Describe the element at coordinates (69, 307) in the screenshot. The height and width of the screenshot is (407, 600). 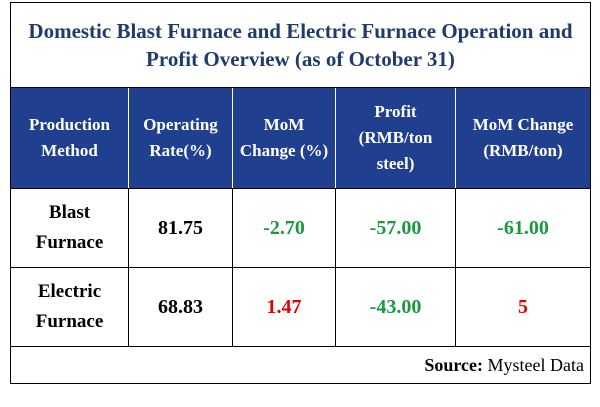
I see `method-cell: Electric Furnace` at that location.